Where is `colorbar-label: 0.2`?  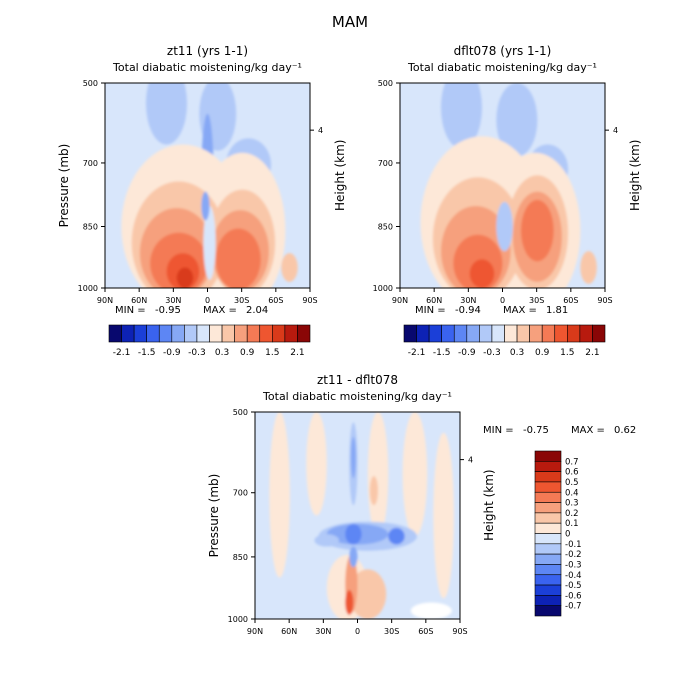
colorbar-label: 0.2 is located at coordinates (572, 514).